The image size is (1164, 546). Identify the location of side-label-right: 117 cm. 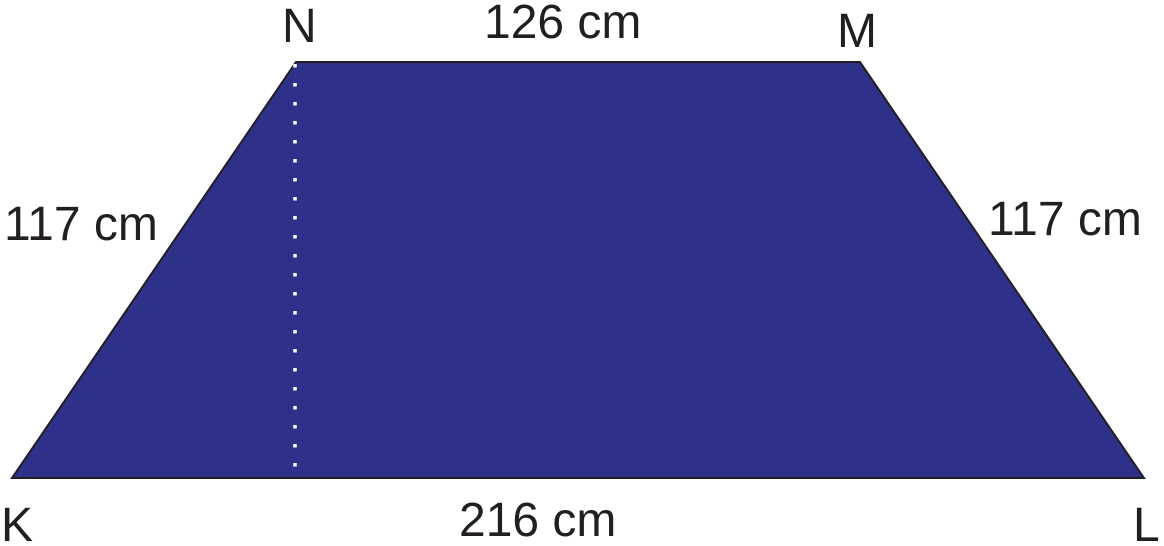
(1065, 219).